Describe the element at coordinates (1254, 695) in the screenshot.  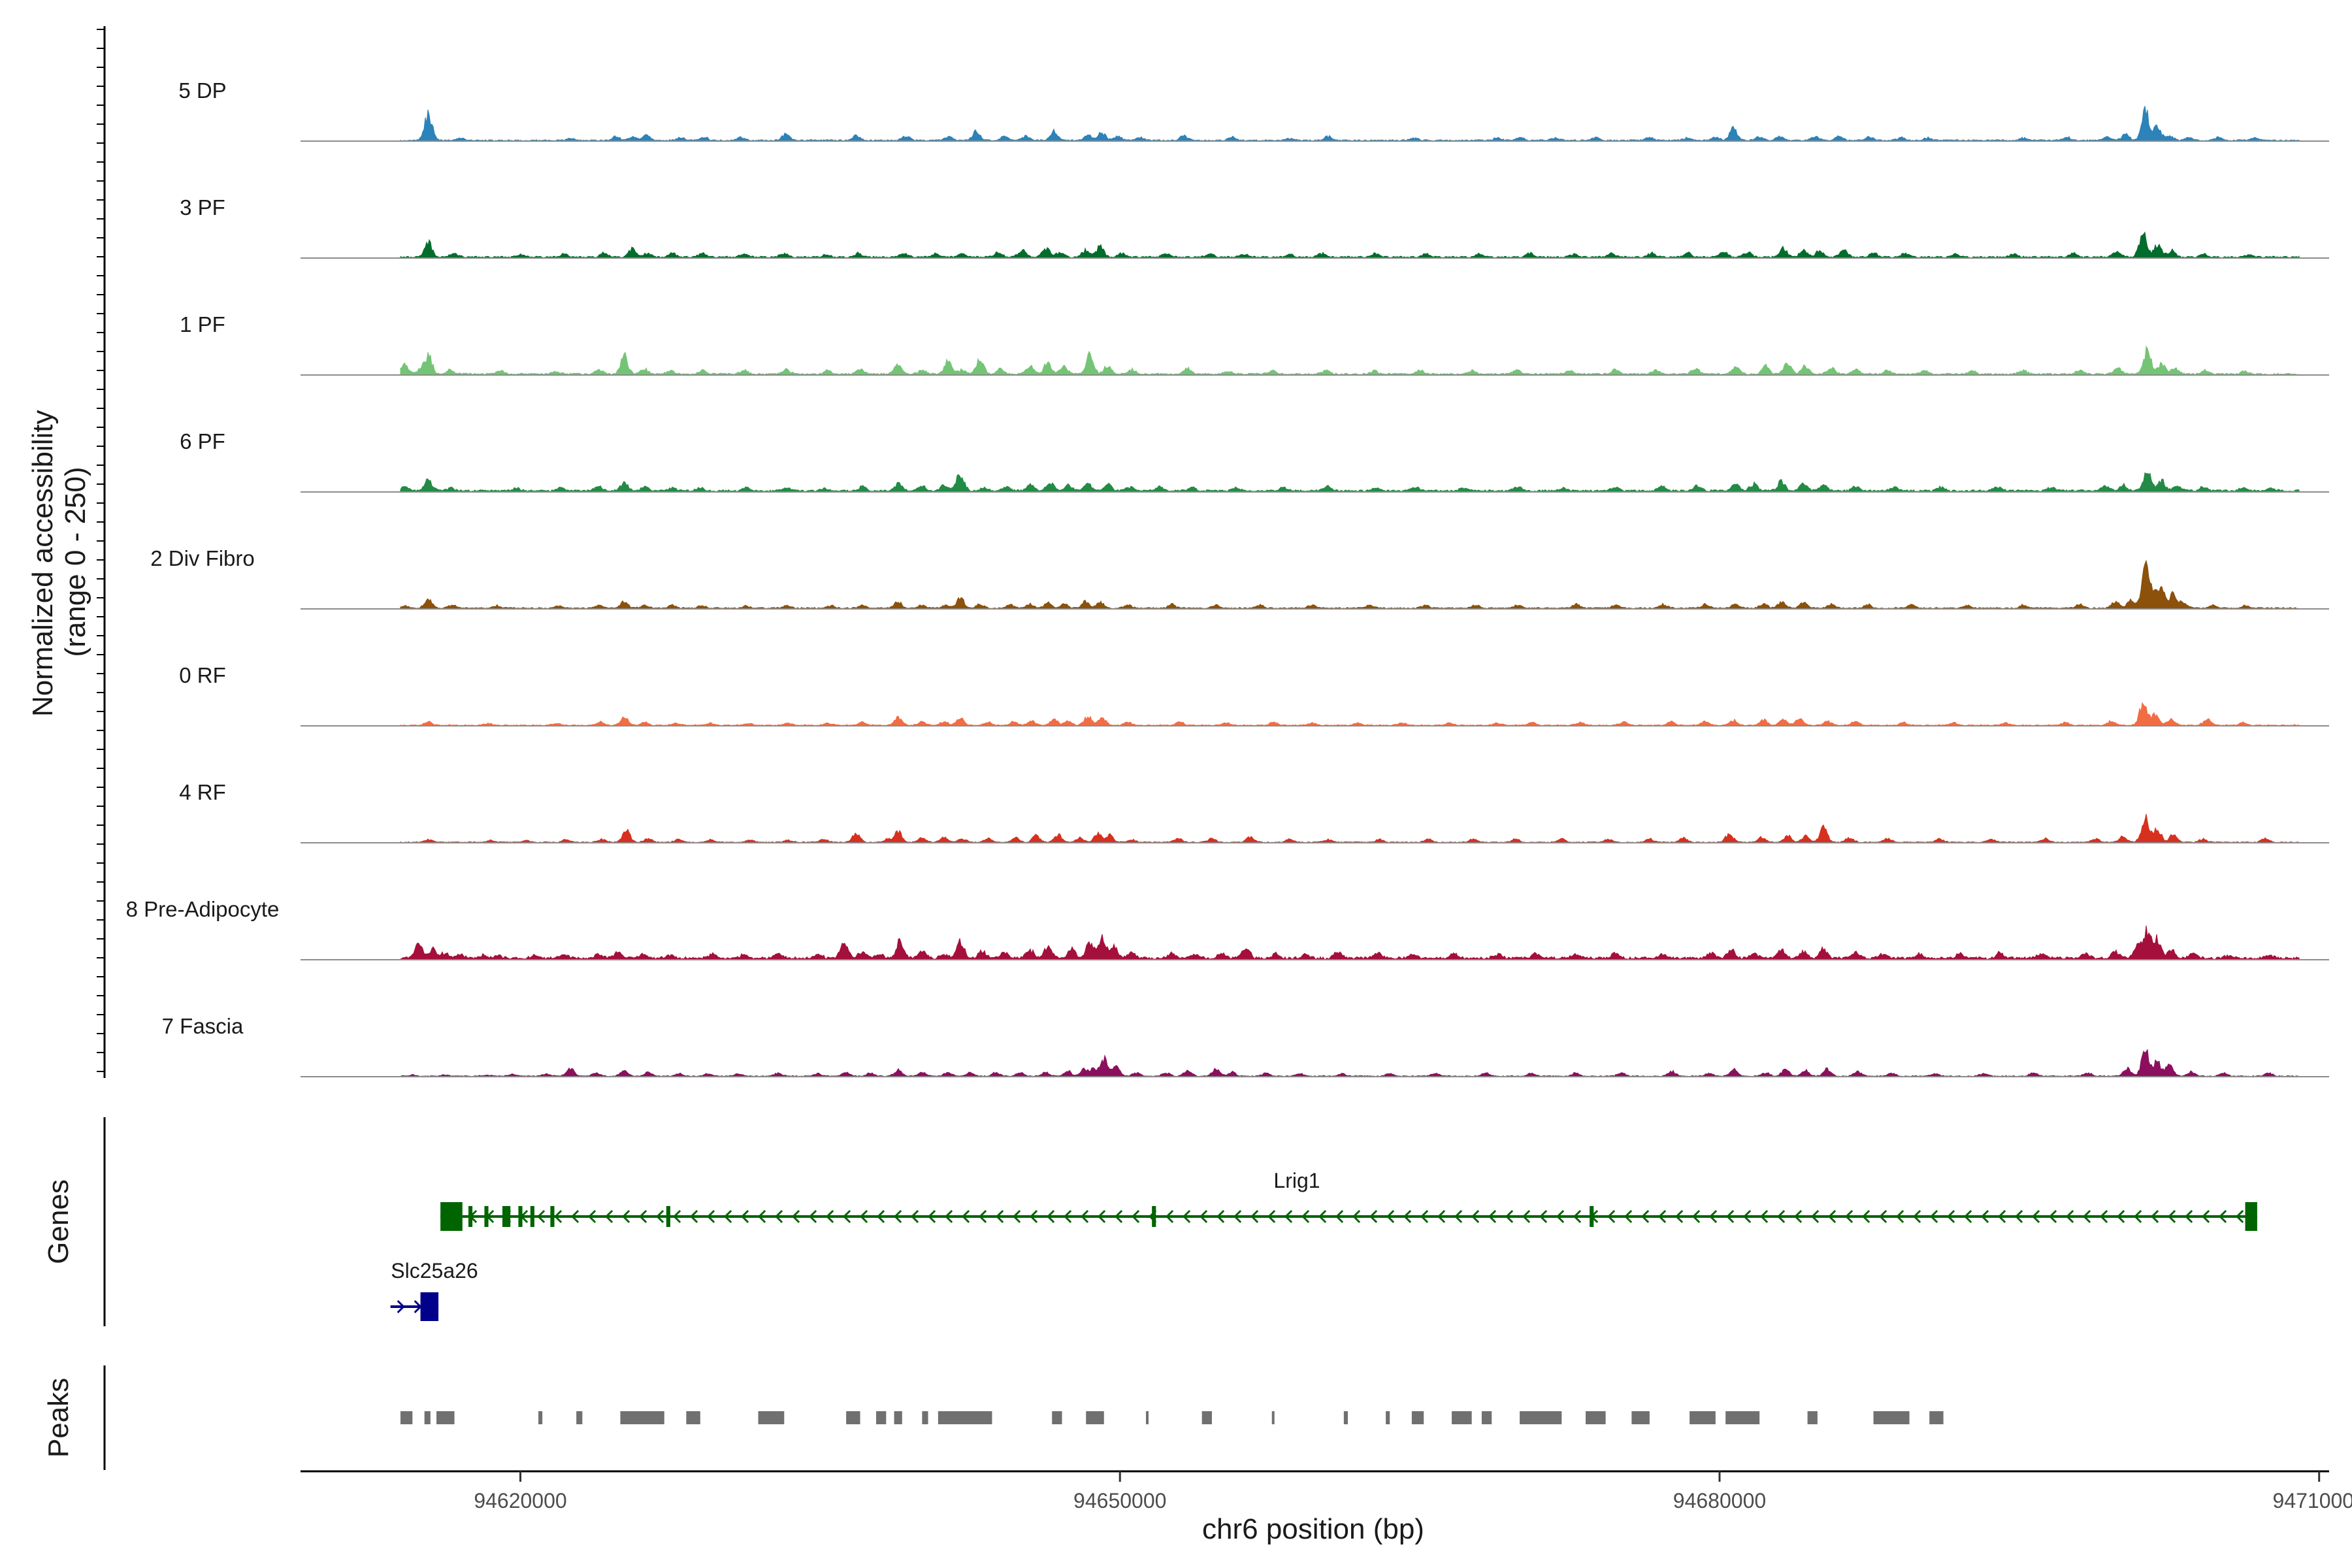
I see `coverage-track: 0 RF` at that location.